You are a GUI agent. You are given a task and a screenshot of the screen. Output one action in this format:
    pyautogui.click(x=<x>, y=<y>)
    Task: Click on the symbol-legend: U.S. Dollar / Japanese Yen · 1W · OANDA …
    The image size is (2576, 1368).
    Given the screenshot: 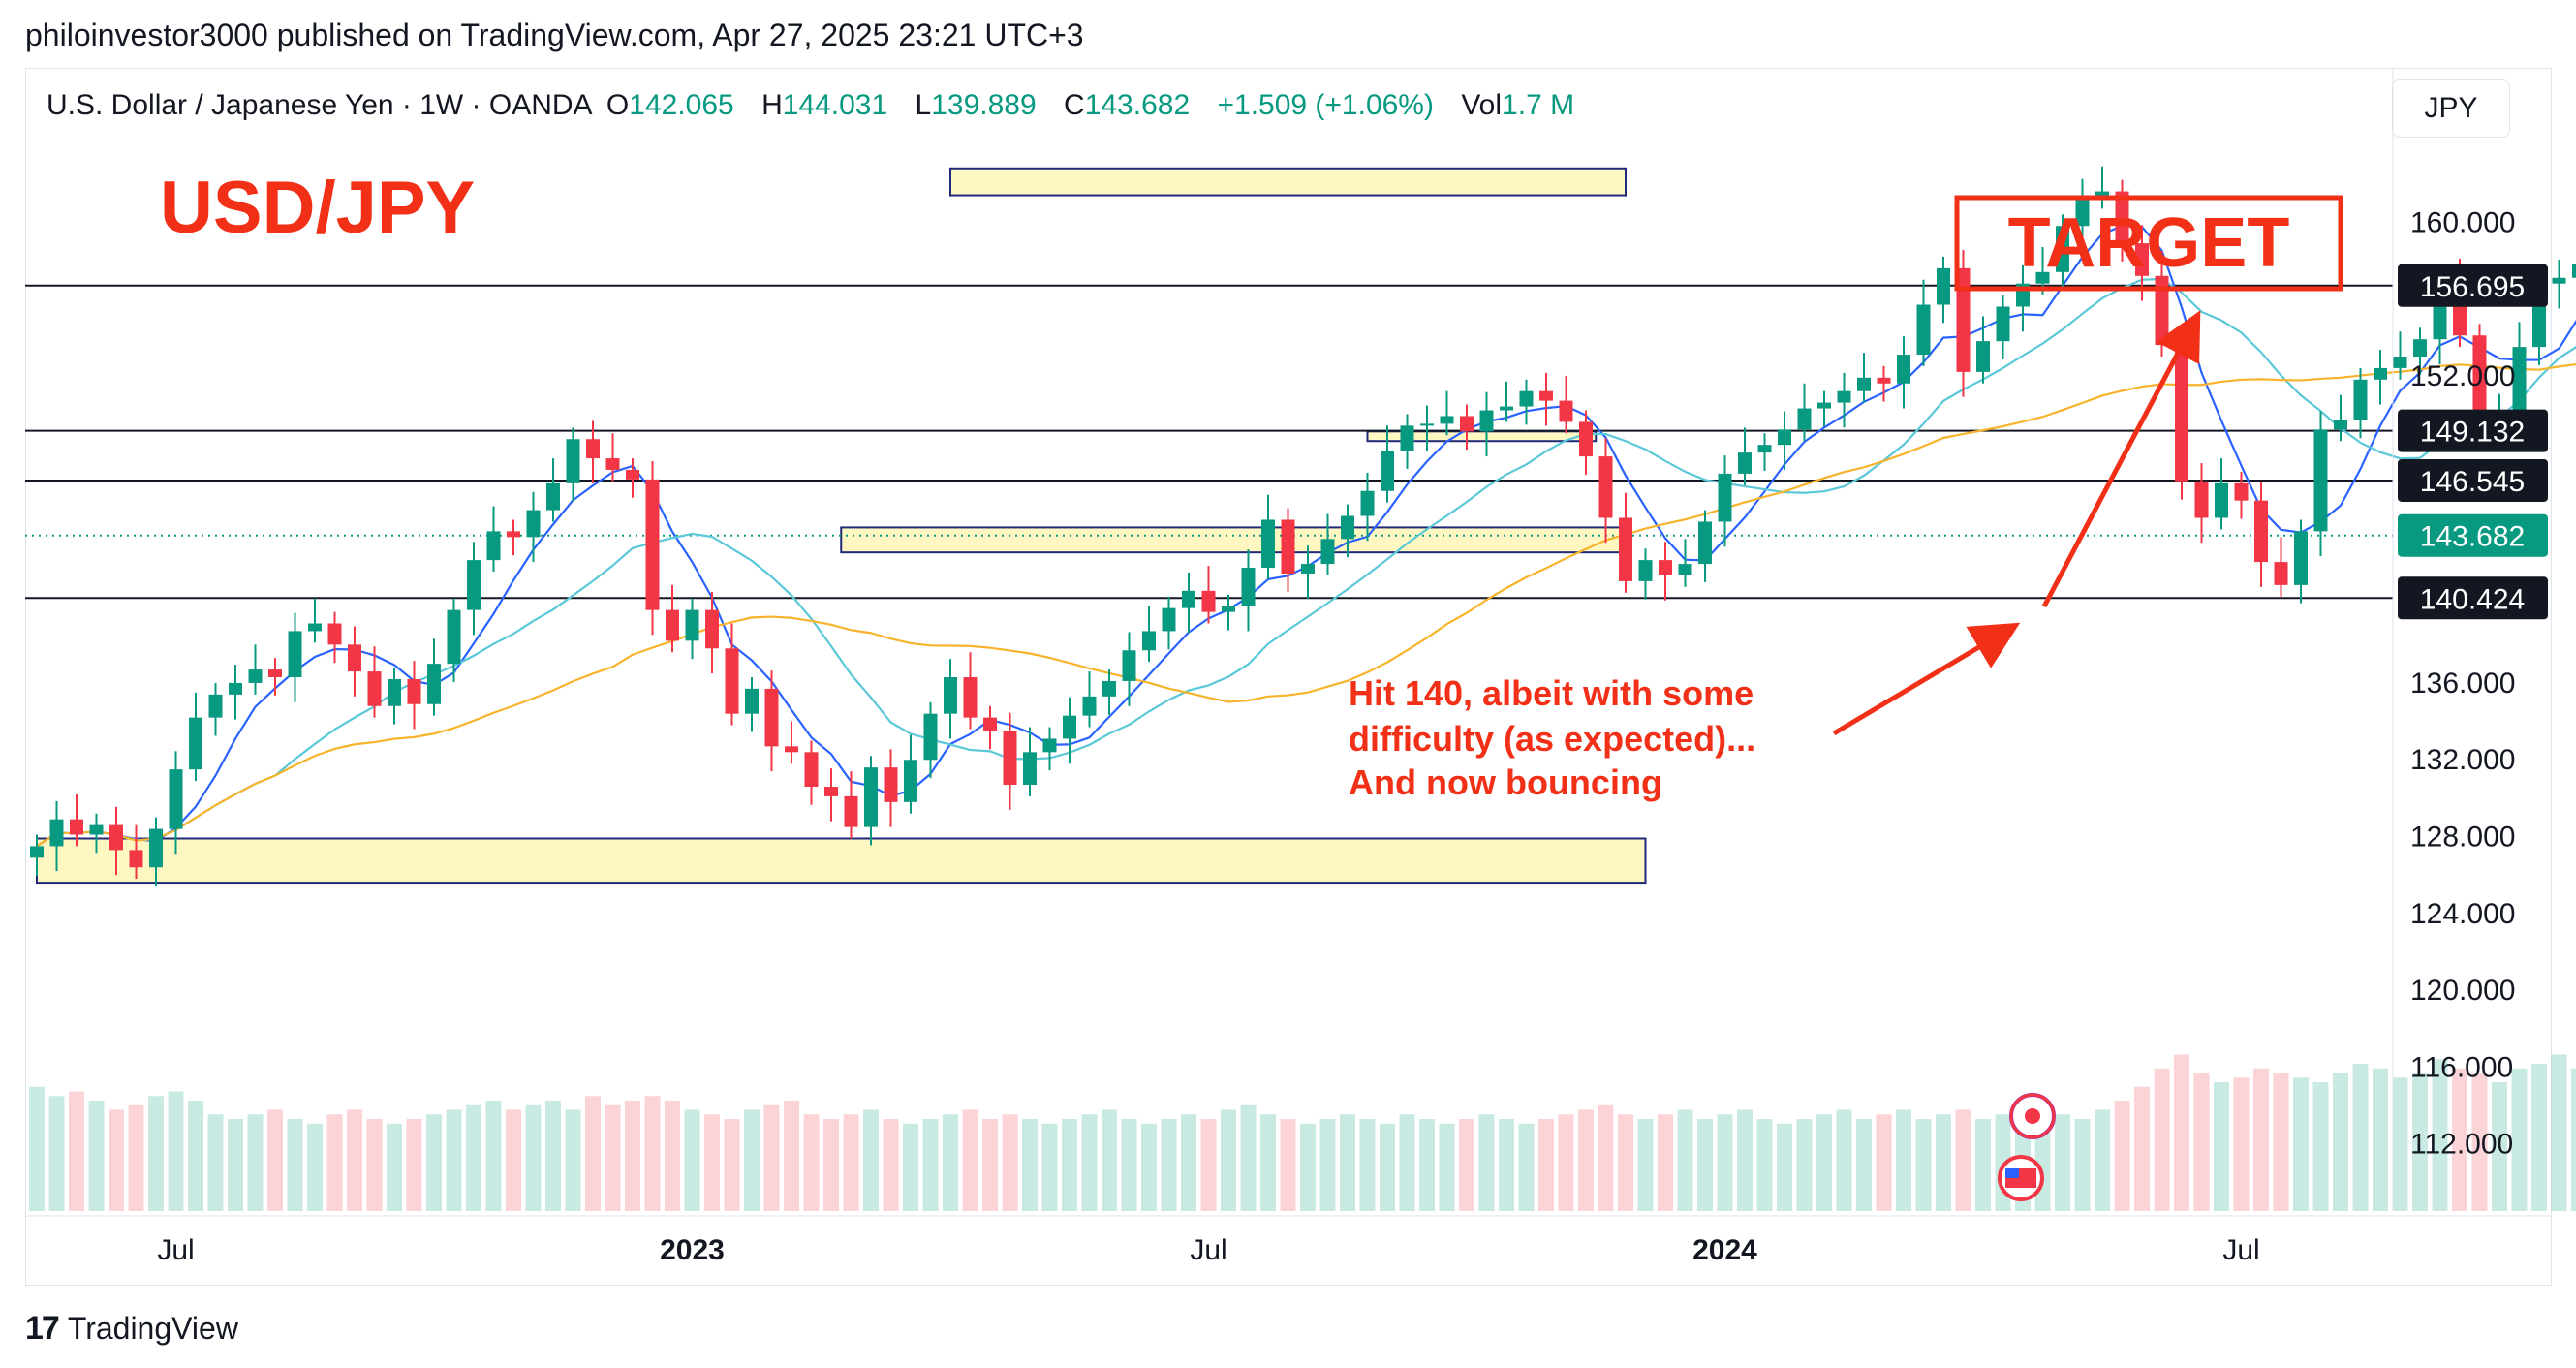 What is the action you would take?
    pyautogui.click(x=820, y=105)
    